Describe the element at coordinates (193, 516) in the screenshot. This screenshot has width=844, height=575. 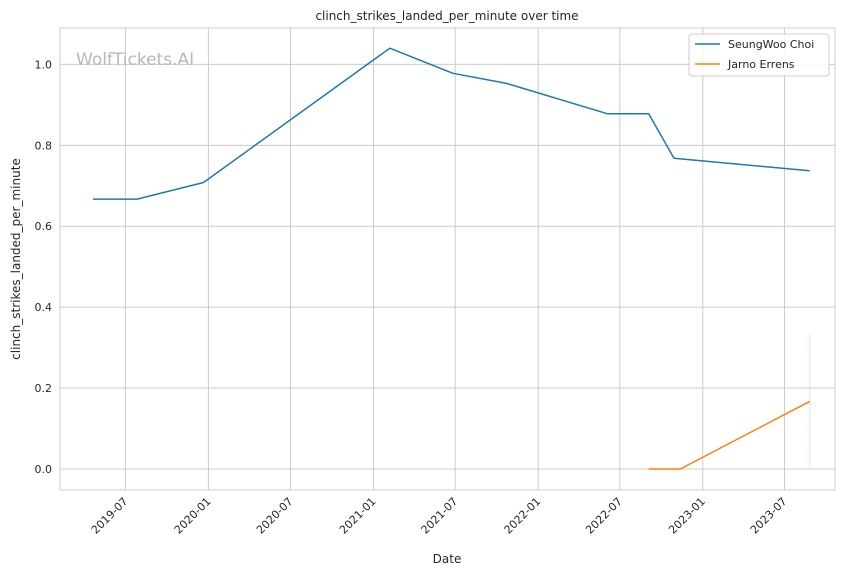
I see `x-tick-label: 2020-01` at that location.